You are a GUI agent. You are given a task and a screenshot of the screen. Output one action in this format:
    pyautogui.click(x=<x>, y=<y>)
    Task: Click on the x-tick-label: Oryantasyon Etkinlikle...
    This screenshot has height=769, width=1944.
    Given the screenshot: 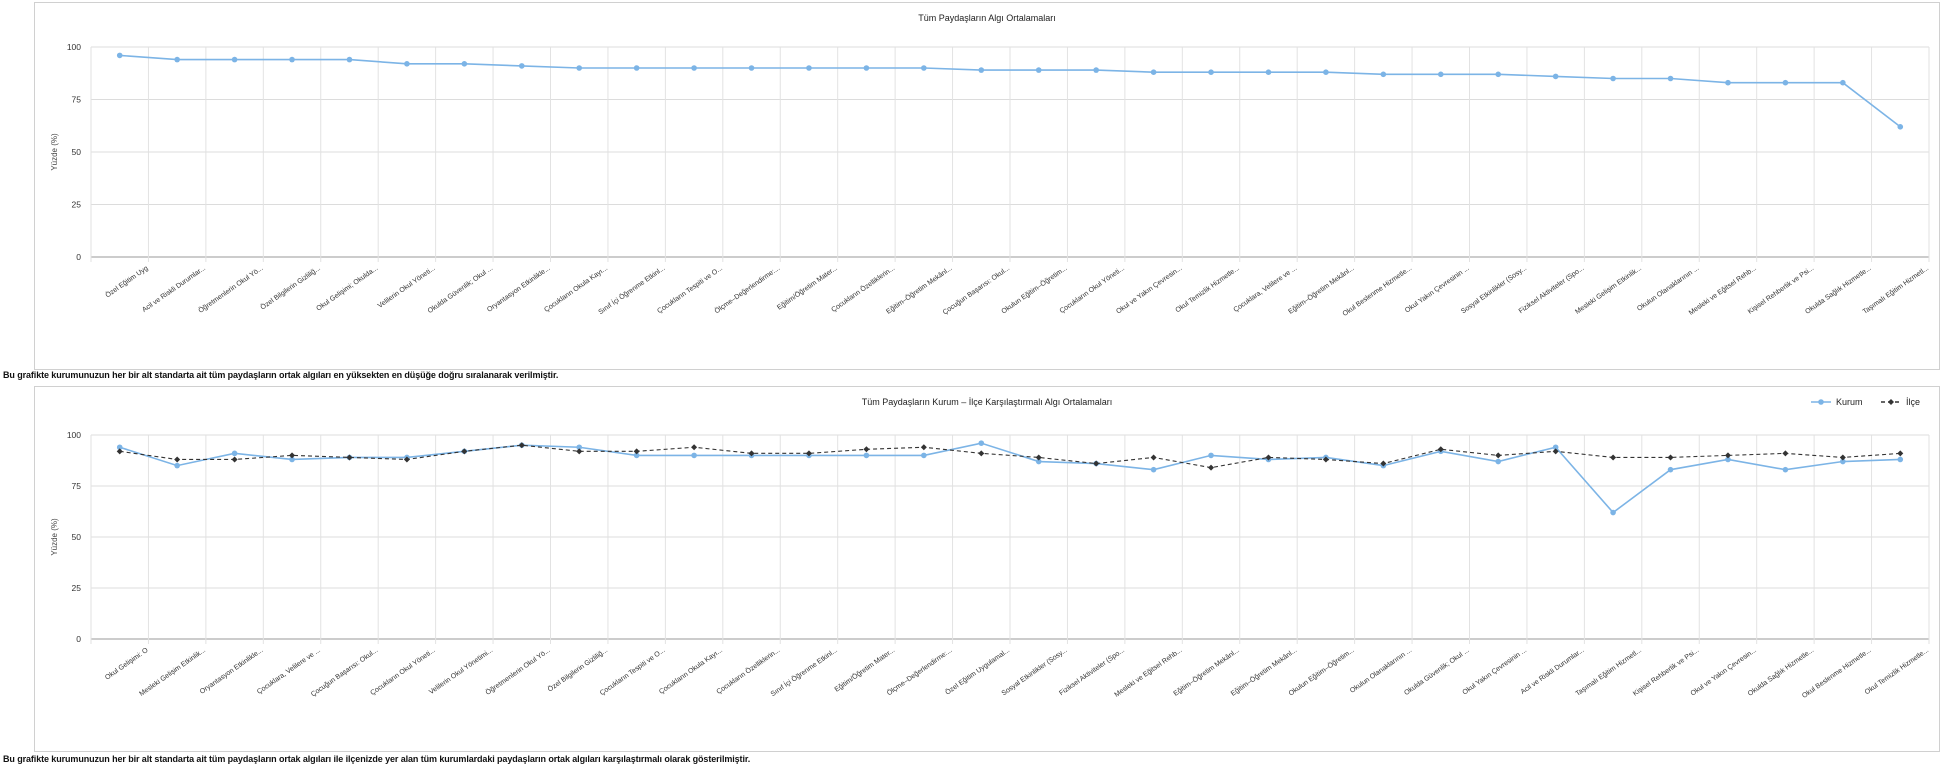 What is the action you would take?
    pyautogui.click(x=232, y=671)
    